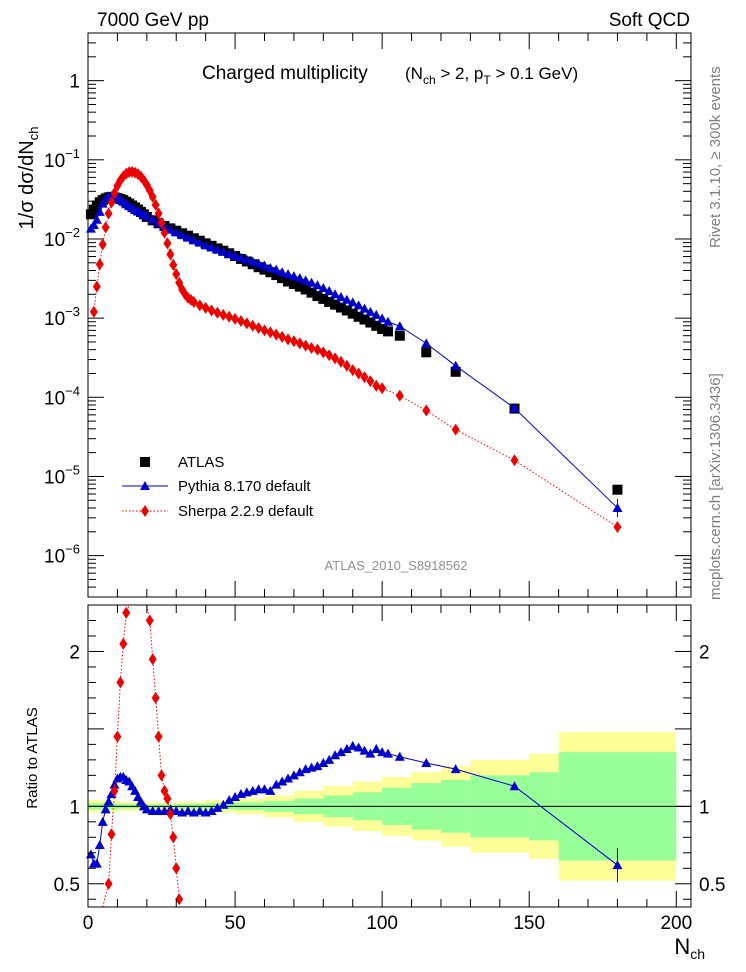  Describe the element at coordinates (285, 73) in the screenshot. I see `plot-title: Charged multiplicity` at that location.